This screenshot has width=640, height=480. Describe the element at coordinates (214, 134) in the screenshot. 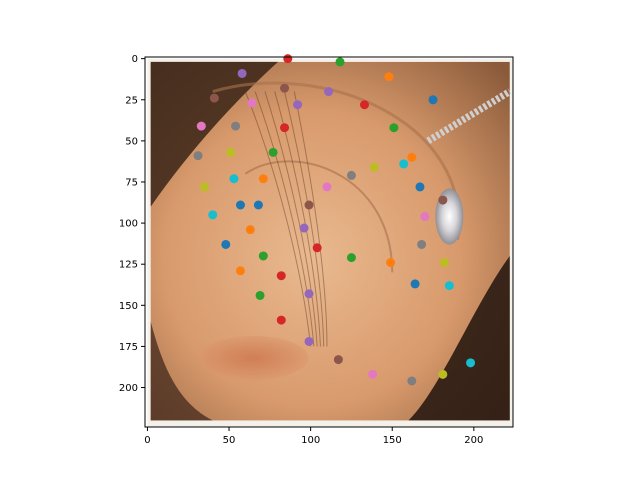

I see `hair-top` at that location.